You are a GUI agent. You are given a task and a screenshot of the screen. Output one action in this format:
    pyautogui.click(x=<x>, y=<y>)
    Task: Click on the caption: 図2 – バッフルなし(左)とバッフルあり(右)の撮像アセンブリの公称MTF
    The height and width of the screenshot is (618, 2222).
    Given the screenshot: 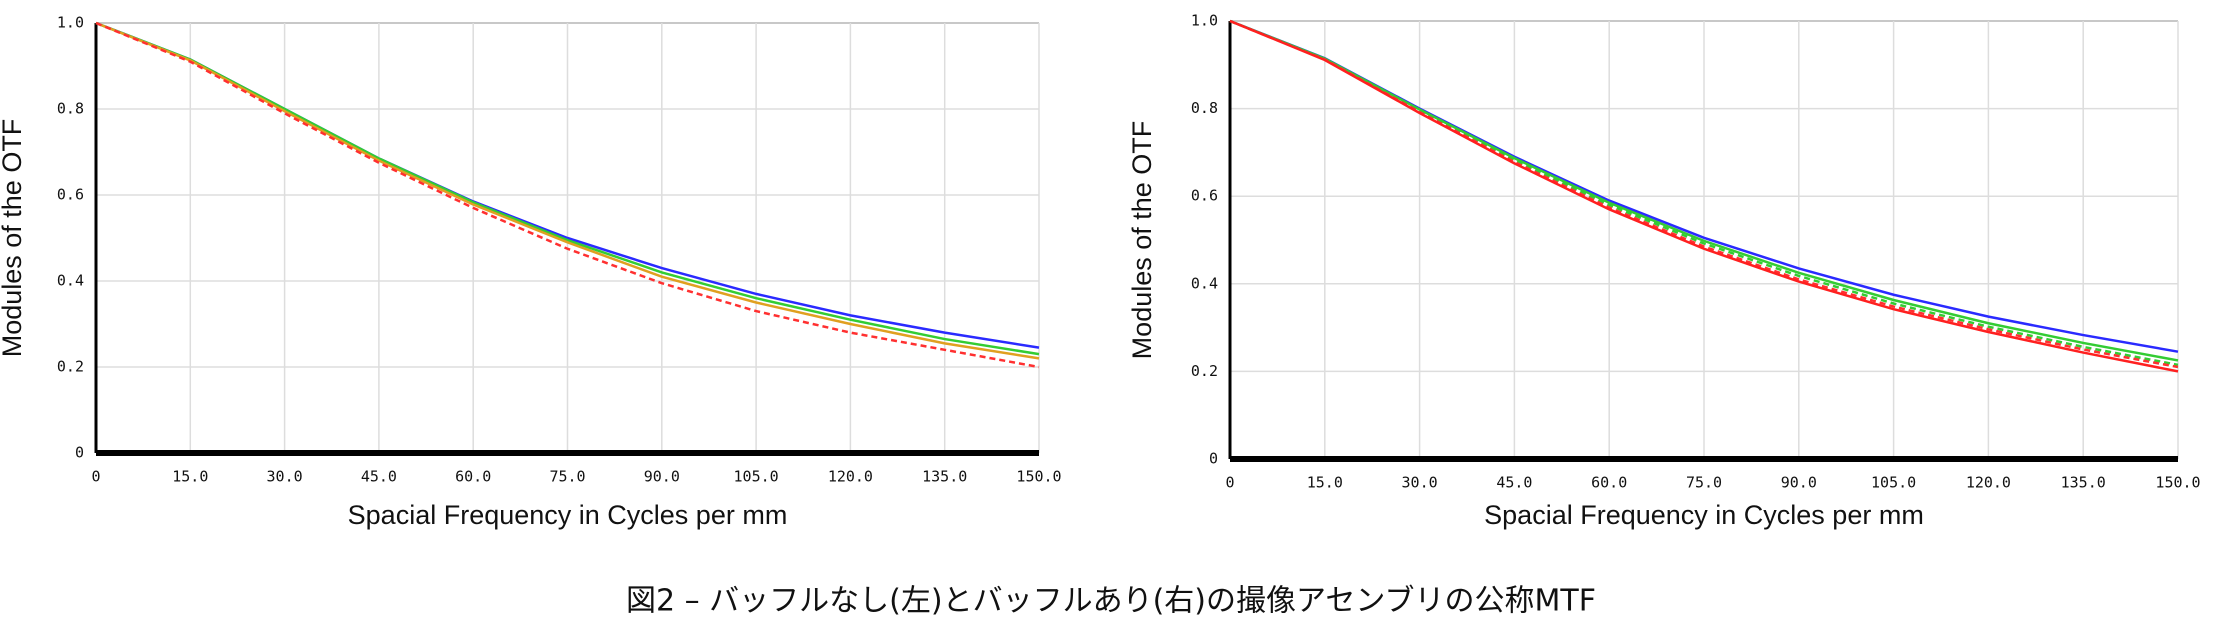 What is the action you would take?
    pyautogui.click(x=1111, y=601)
    